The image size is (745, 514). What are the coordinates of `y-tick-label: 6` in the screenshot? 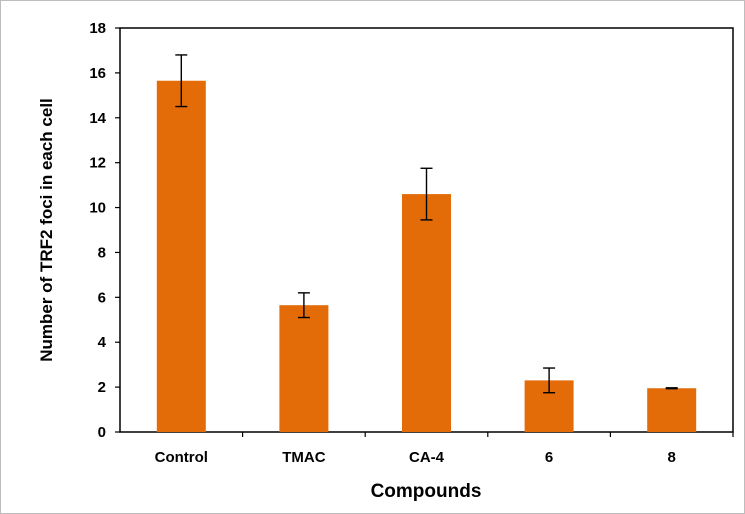 It's located at (102, 297).